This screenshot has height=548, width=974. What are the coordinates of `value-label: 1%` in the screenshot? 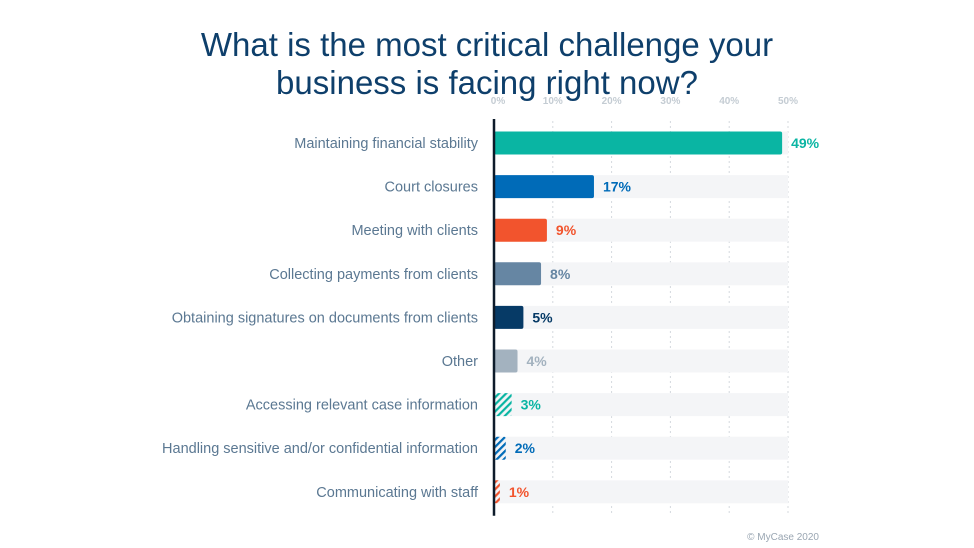 It's located at (519, 492).